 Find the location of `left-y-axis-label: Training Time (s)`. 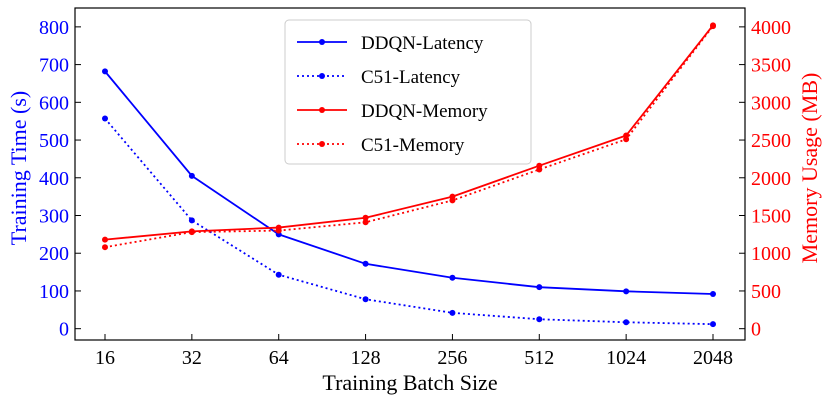

left-y-axis-label: Training Time (s) is located at coordinates (18, 168).